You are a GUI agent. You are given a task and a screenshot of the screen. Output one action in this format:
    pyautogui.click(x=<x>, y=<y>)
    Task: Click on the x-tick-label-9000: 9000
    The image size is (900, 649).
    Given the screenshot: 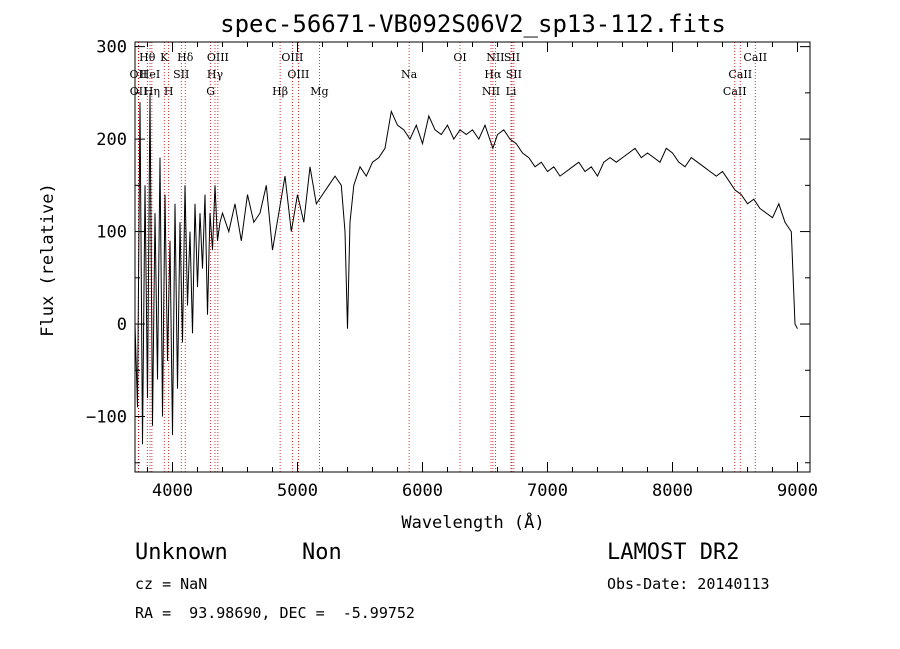 What is the action you would take?
    pyautogui.click(x=797, y=491)
    